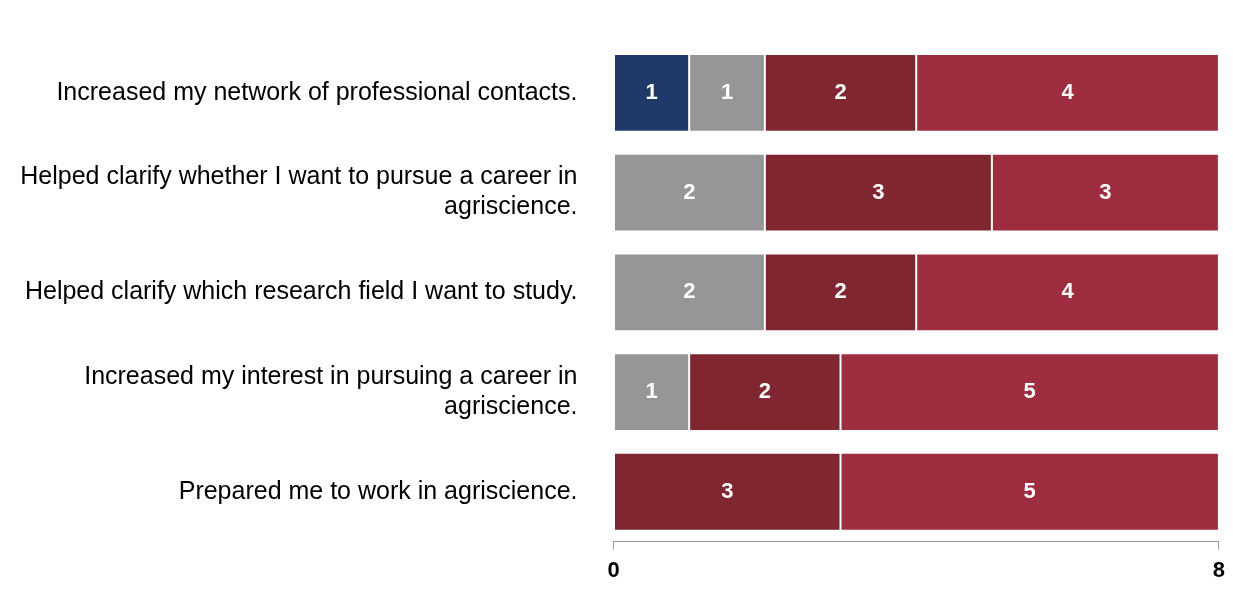  I want to click on x-tick-label: 0, so click(613, 569).